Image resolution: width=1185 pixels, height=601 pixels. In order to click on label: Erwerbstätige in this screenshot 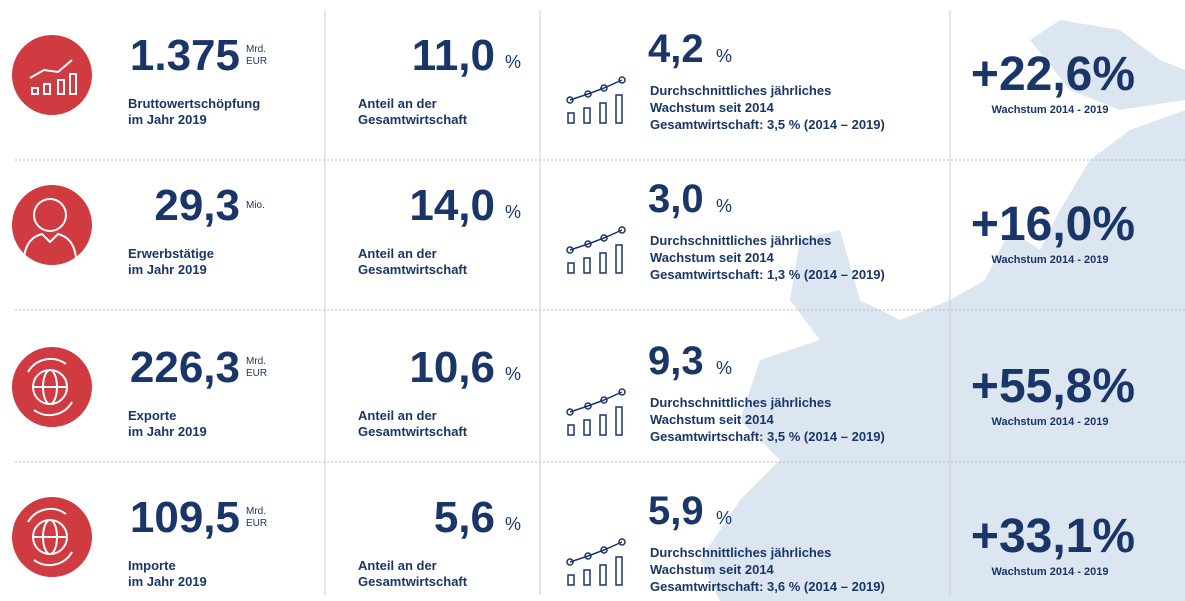, I will do `click(171, 253)`.